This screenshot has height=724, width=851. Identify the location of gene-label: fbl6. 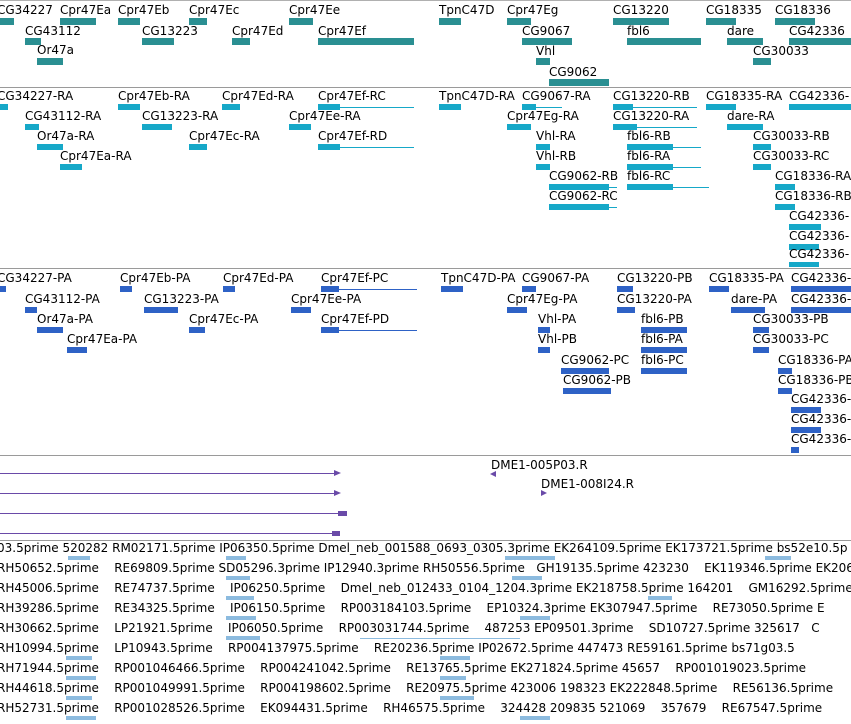
(638, 31).